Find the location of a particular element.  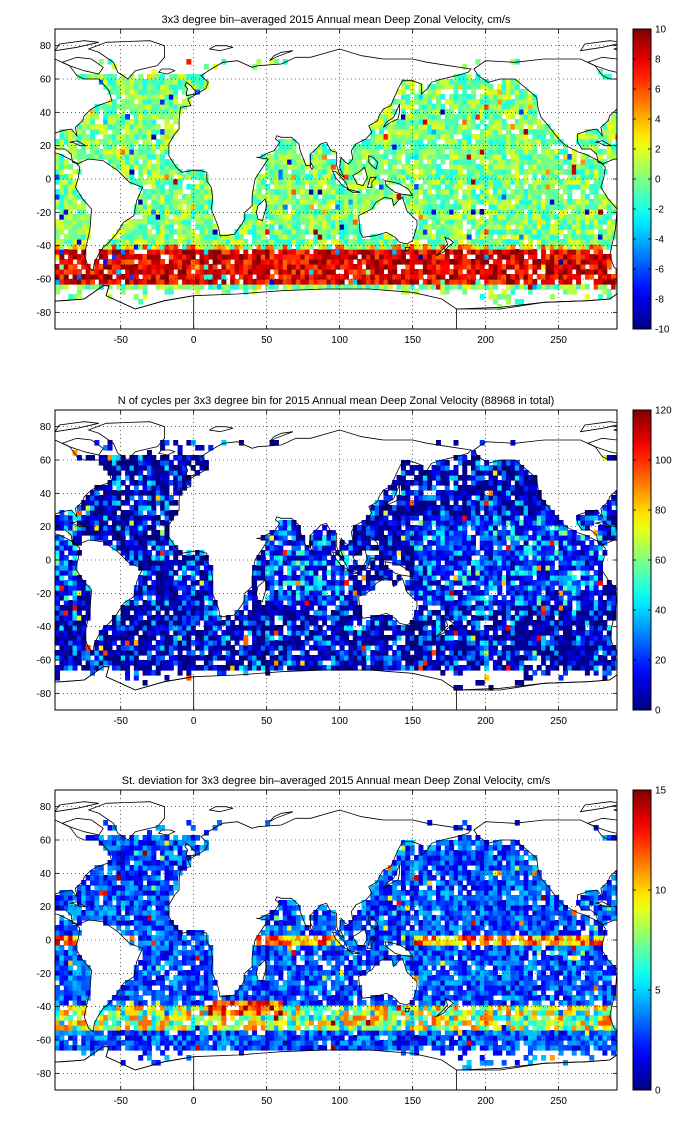

coastline-uk is located at coordinates (190, 89).